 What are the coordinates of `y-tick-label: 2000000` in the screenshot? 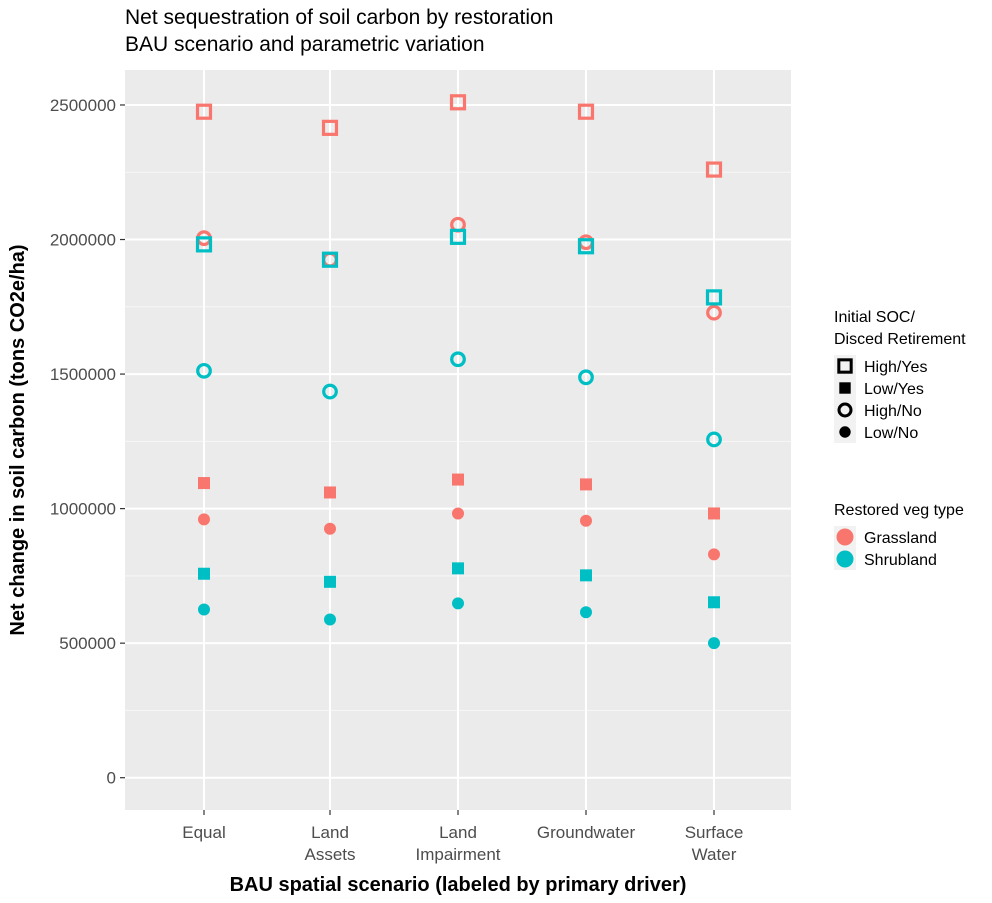 It's located at (83, 240).